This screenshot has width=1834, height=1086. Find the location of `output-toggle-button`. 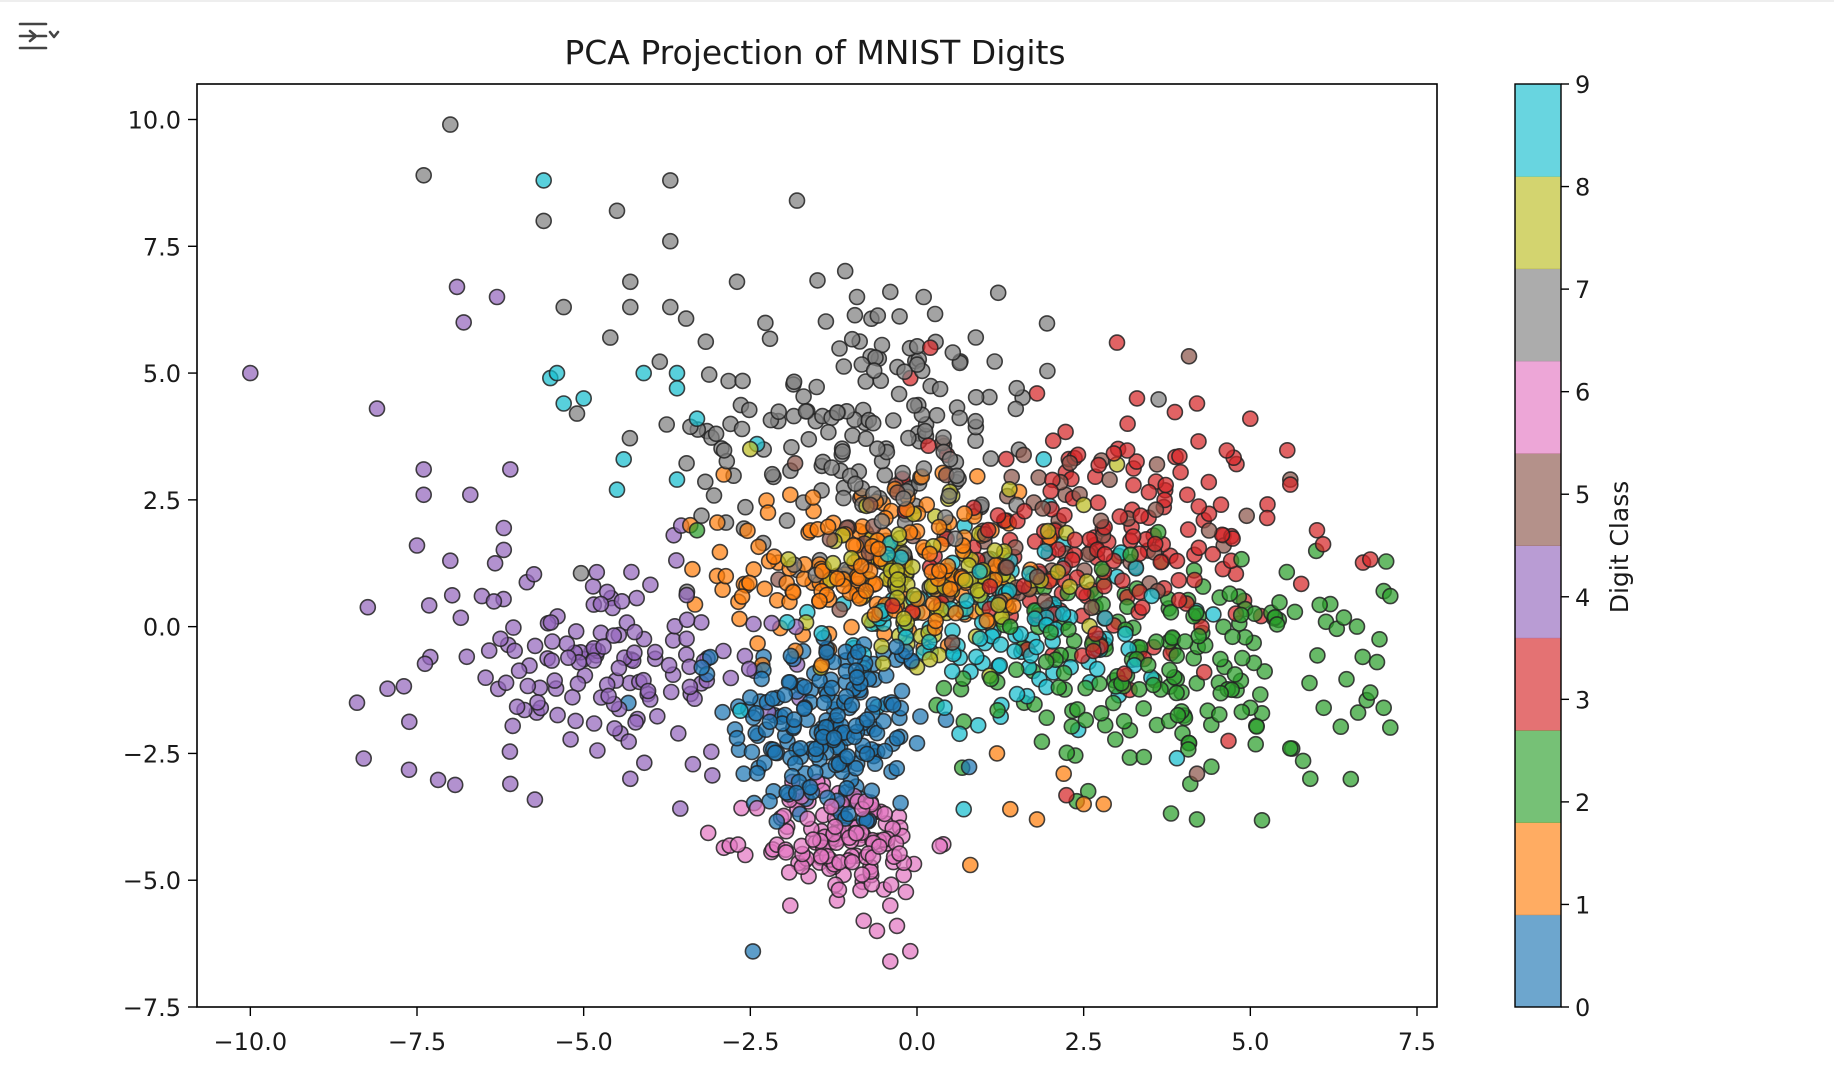

output-toggle-button is located at coordinates (40, 38).